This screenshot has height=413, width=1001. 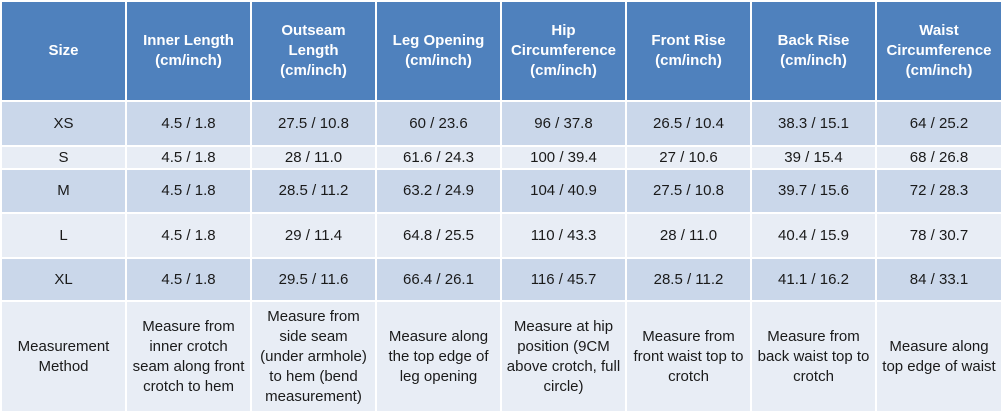 What do you see at coordinates (63, 123) in the screenshot?
I see `row-label: XS` at bounding box center [63, 123].